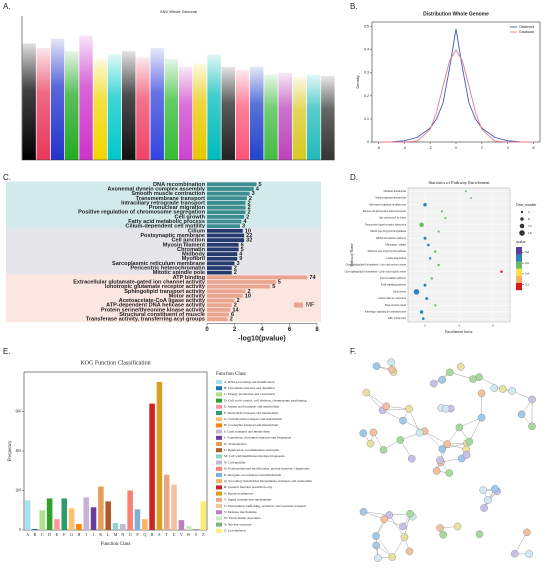 This screenshot has height=572, width=550. I want to click on legend-label: R: General function prediction only, so click(248, 487).